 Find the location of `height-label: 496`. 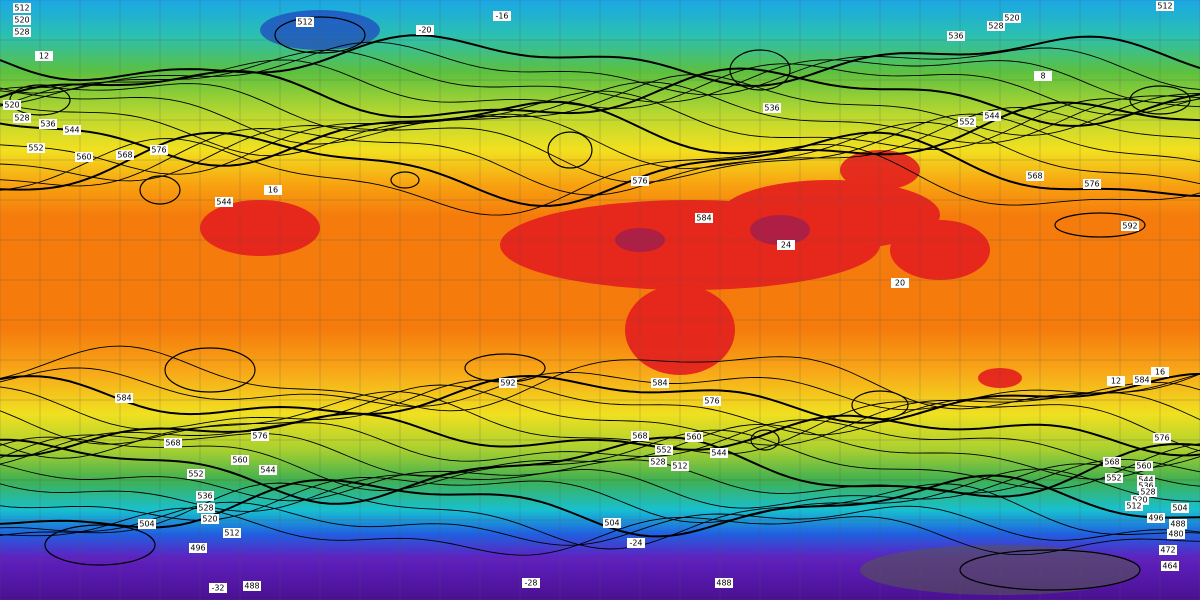

height-label: 496 is located at coordinates (197, 548).